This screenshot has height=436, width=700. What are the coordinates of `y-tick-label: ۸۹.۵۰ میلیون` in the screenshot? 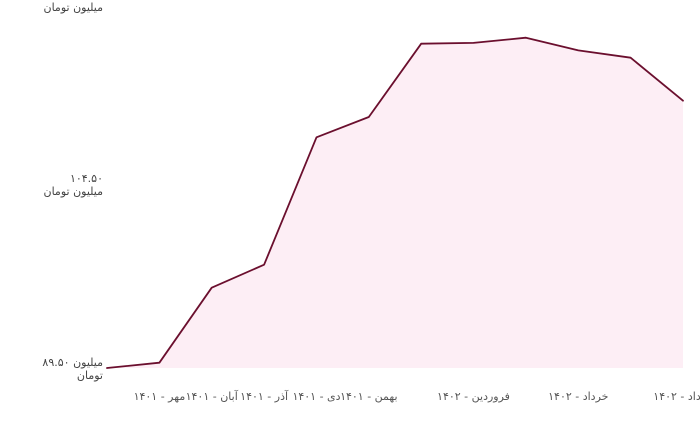 It's located at (72, 362).